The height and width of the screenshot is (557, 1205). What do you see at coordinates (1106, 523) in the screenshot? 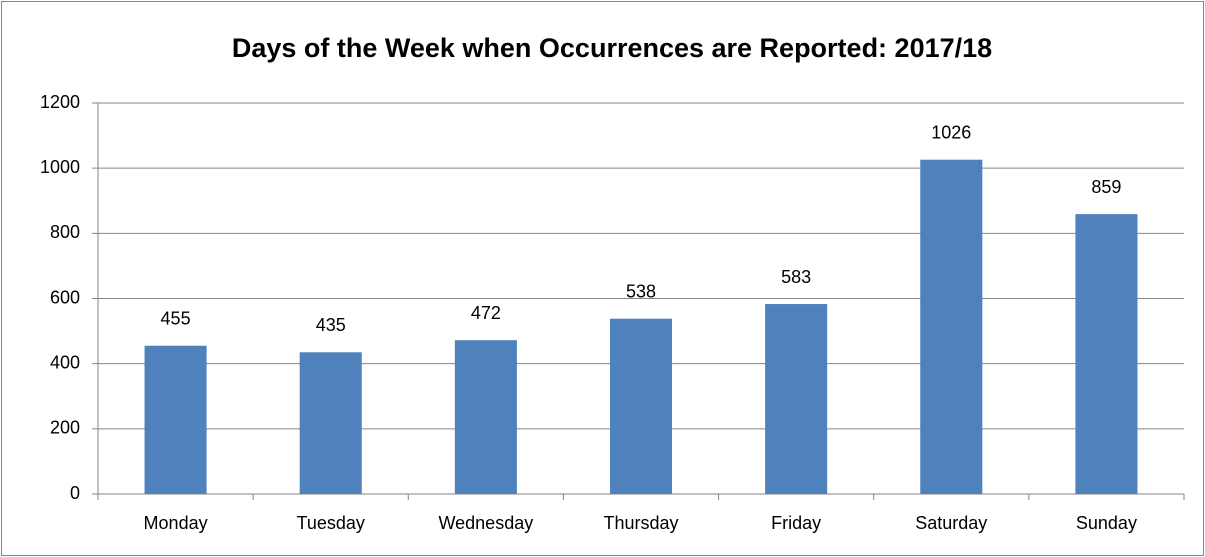
I see `x-tick-label: Sunday` at bounding box center [1106, 523].